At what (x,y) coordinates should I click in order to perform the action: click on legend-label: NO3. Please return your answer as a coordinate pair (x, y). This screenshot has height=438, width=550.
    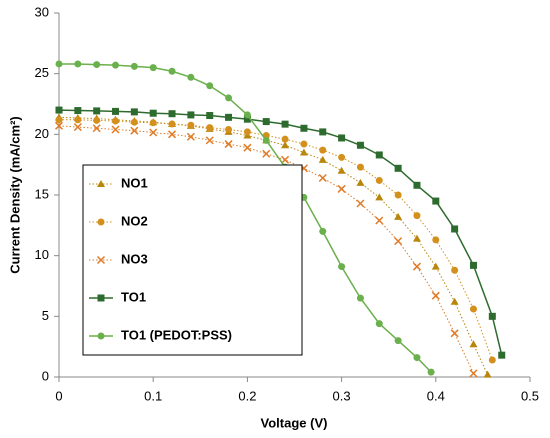
    Looking at the image, I should click on (134, 258).